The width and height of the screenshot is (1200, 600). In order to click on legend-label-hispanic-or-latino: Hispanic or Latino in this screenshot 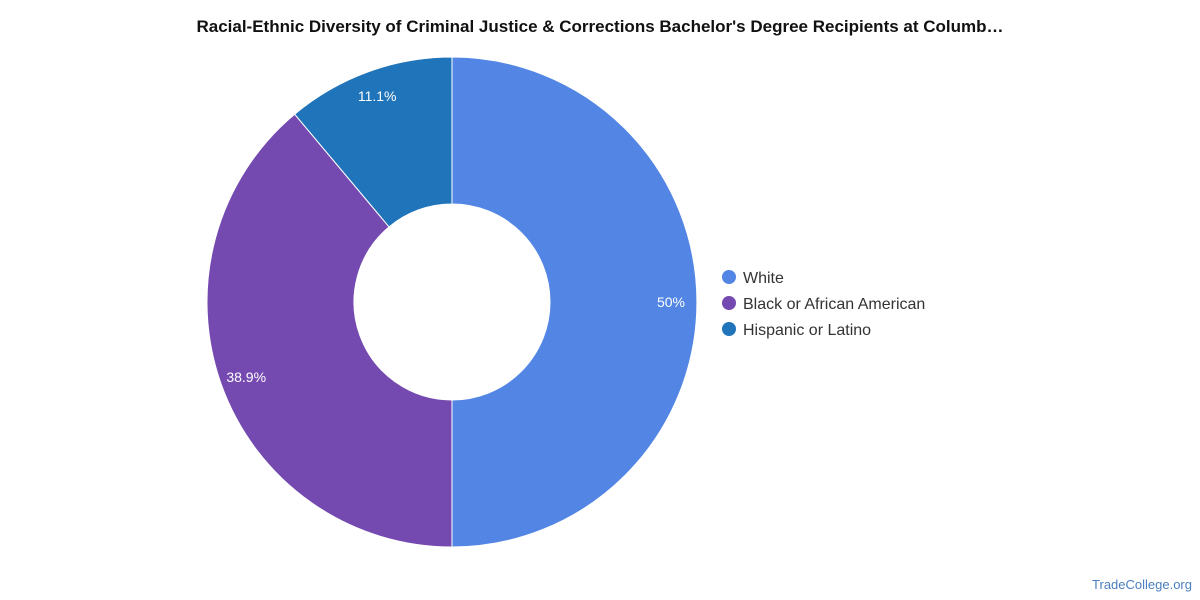, I will do `click(807, 330)`.